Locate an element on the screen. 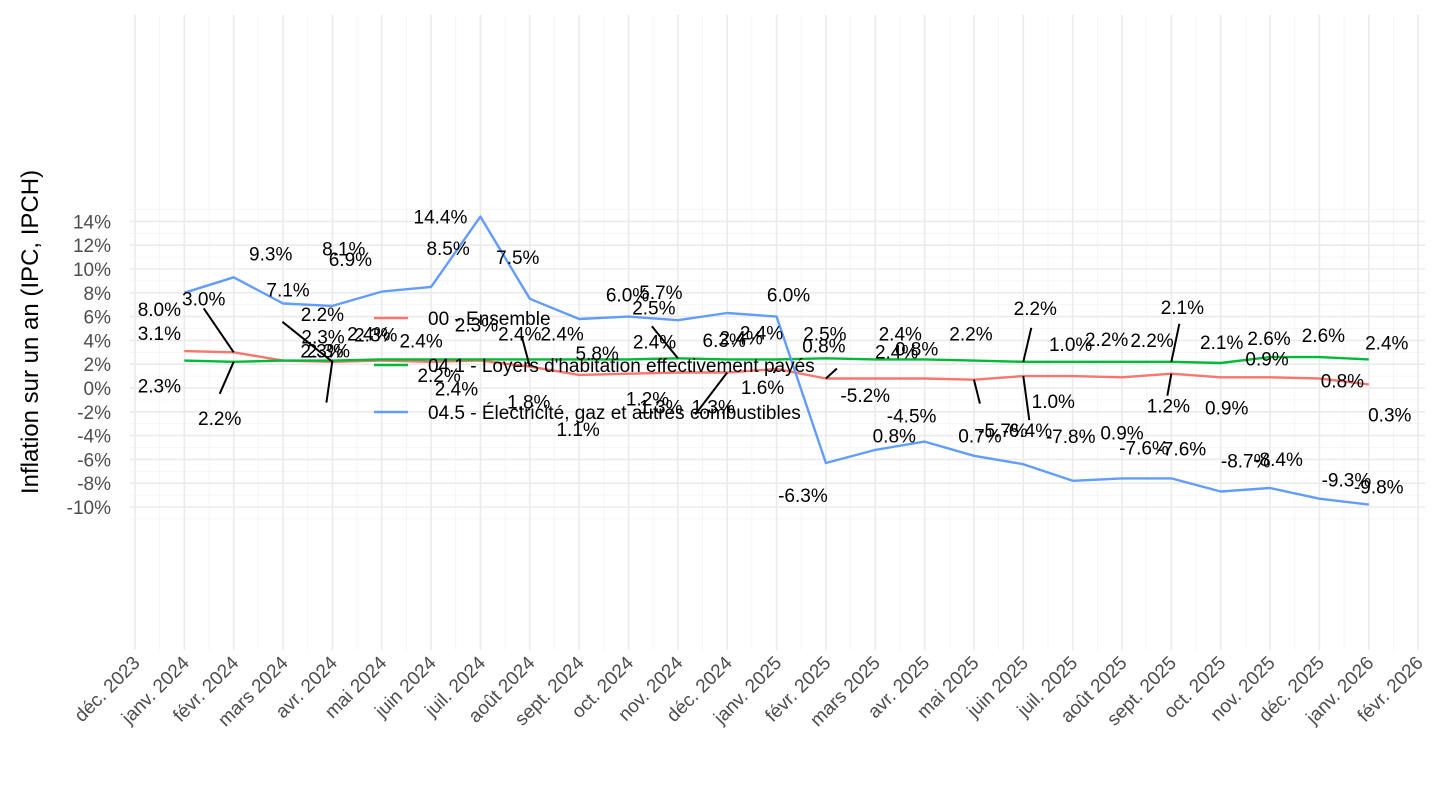 This screenshot has height=810, width=1440. data-label: 5.8% is located at coordinates (596, 354).